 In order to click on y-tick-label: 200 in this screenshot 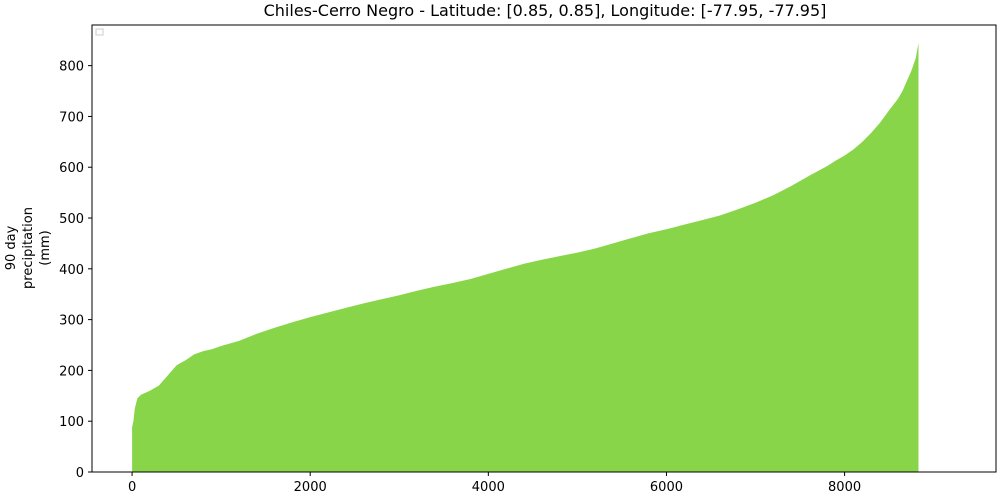, I will do `click(71, 371)`.